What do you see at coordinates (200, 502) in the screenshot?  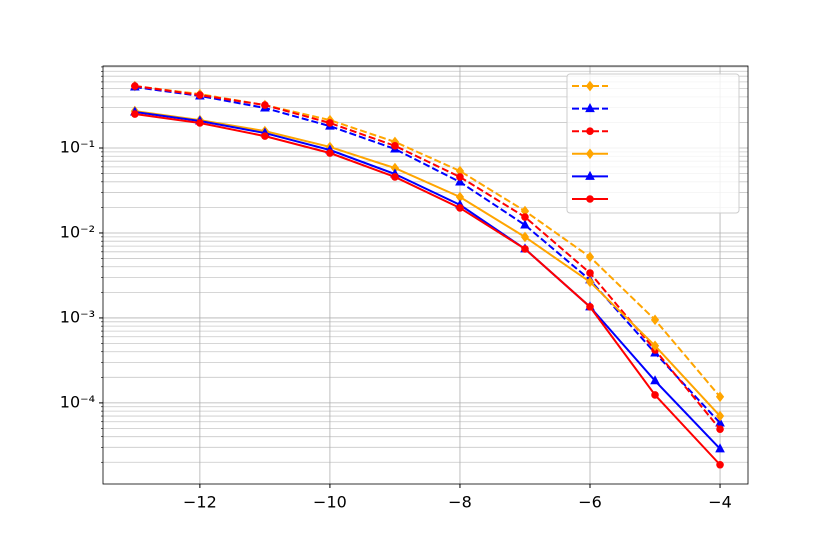 I see `x-tick-label: −12` at bounding box center [200, 502].